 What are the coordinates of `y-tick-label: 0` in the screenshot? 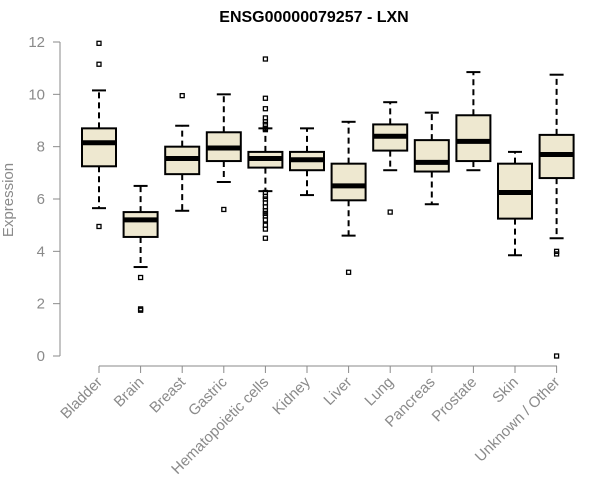 It's located at (41, 356).